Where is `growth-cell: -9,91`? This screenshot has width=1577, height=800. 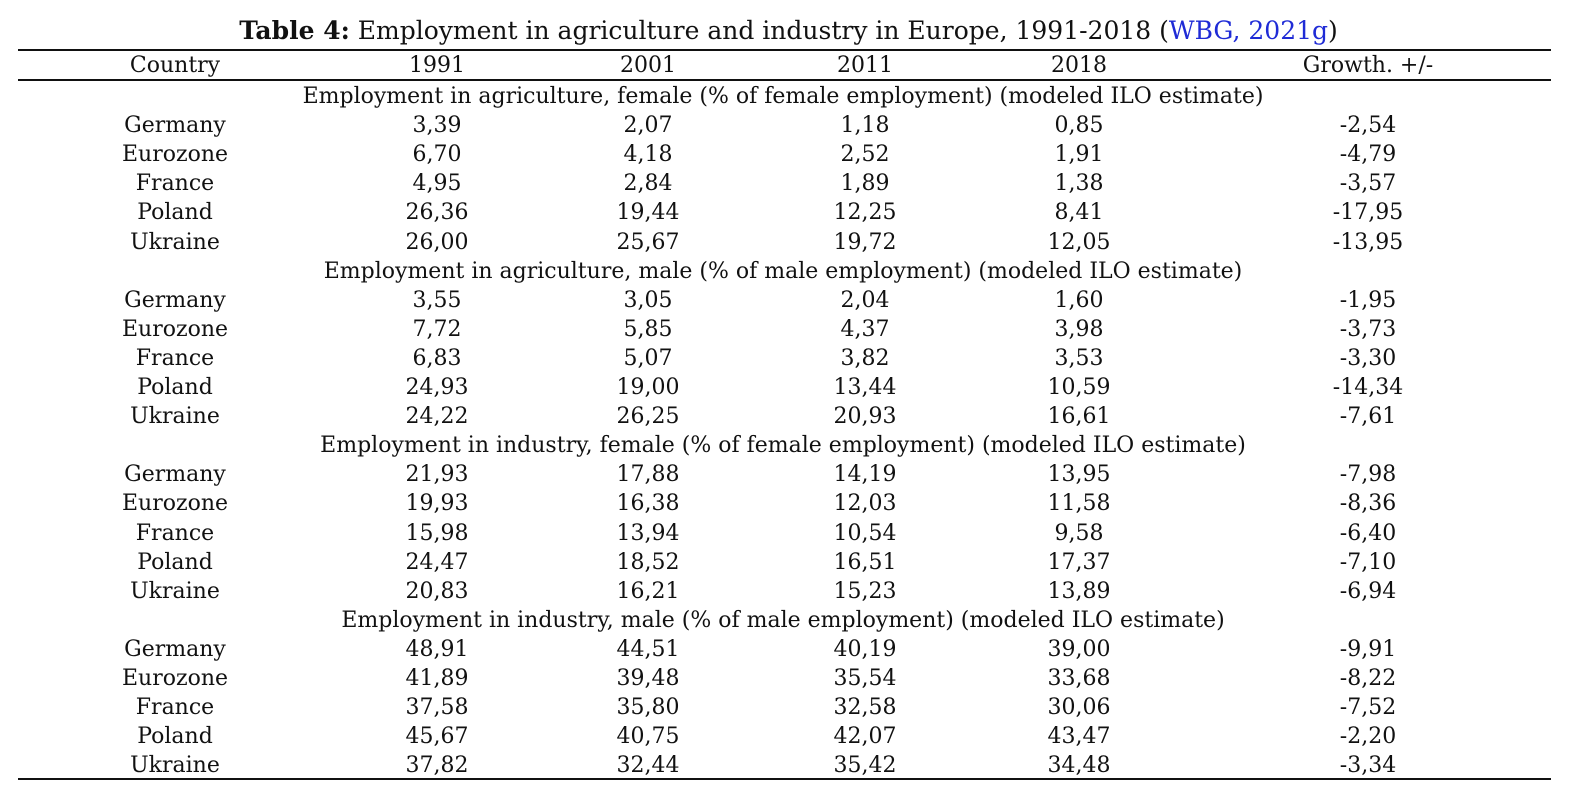
growth-cell: -9,91 is located at coordinates (1368, 649).